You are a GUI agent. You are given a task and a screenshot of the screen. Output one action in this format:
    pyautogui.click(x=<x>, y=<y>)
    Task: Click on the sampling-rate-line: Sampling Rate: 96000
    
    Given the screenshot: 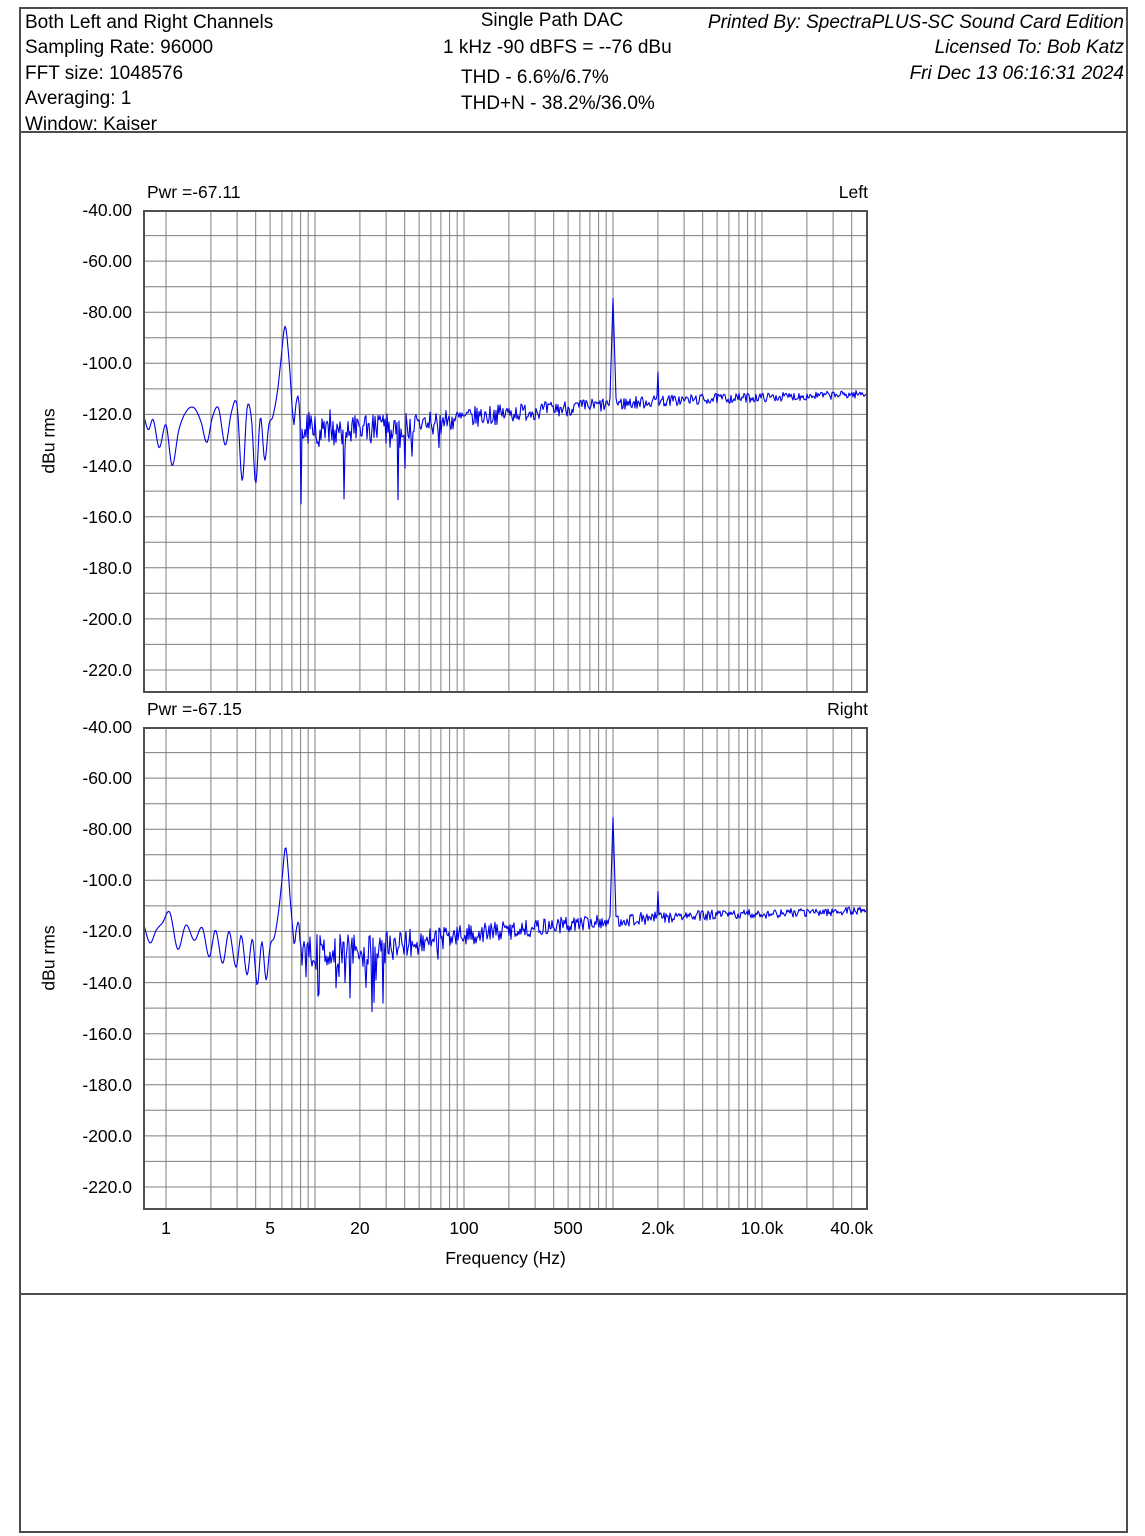 What is the action you would take?
    pyautogui.click(x=119, y=48)
    